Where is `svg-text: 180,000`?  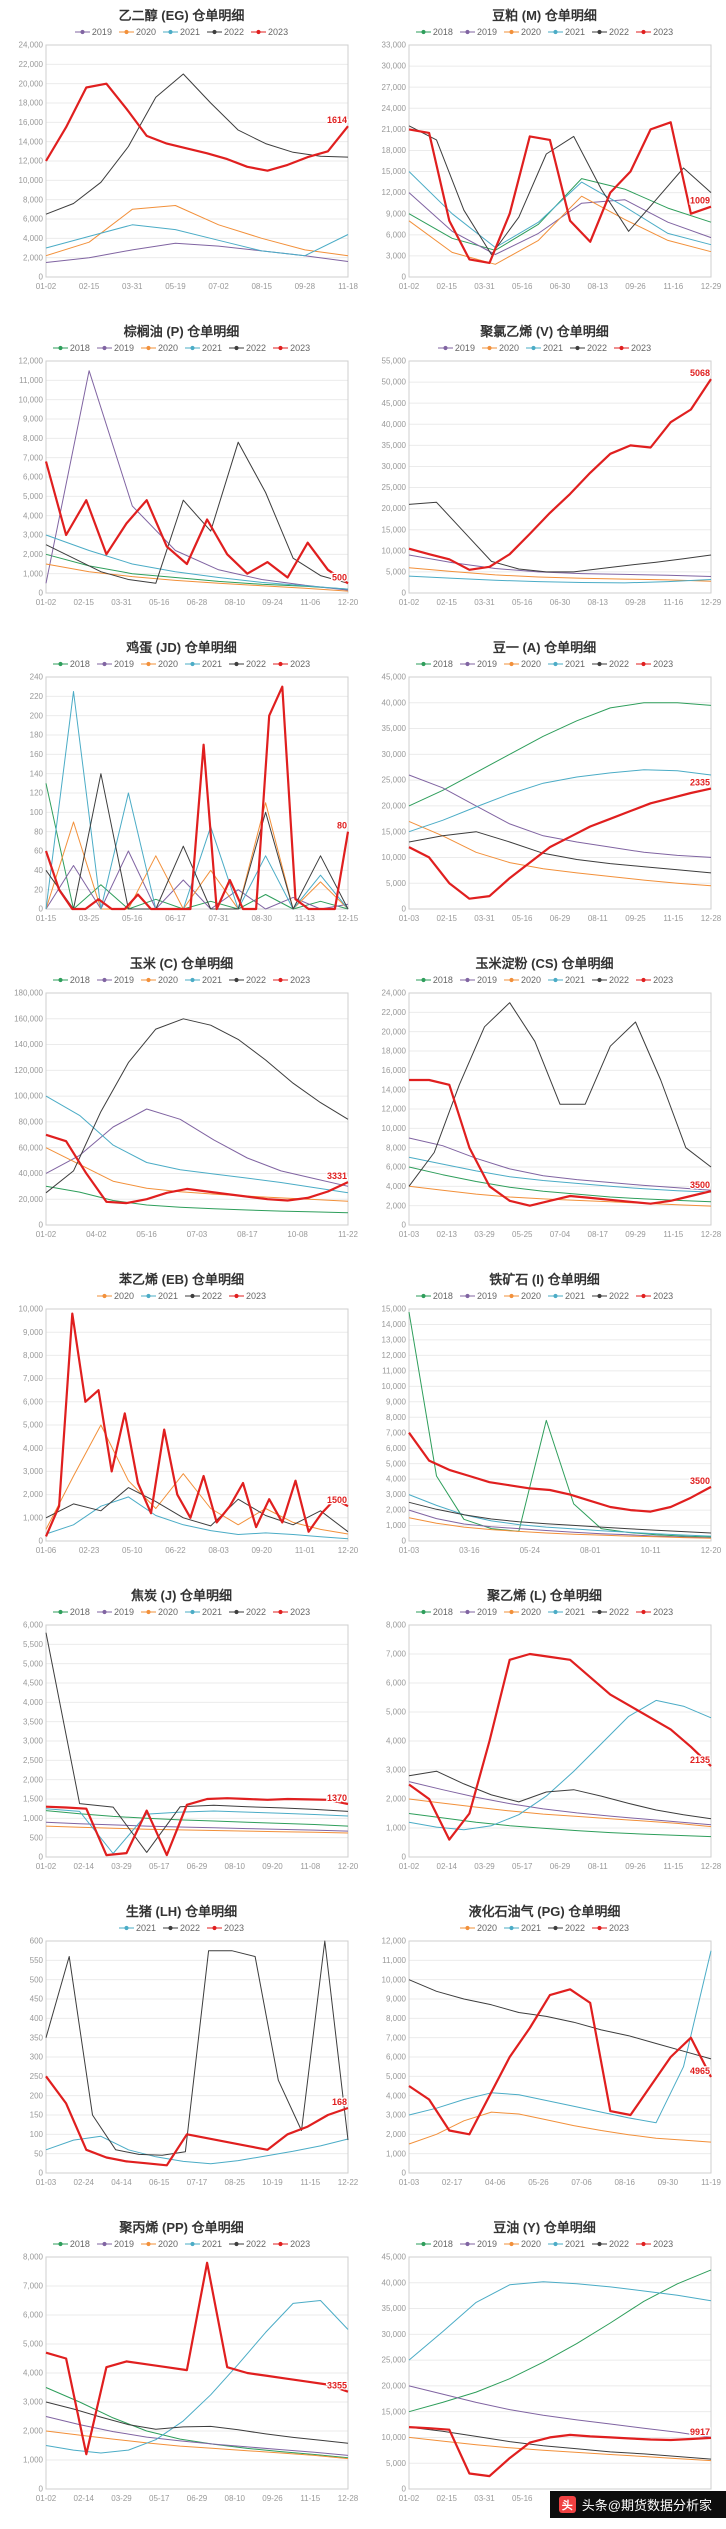 svg-text: 180,000 is located at coordinates (28, 993).